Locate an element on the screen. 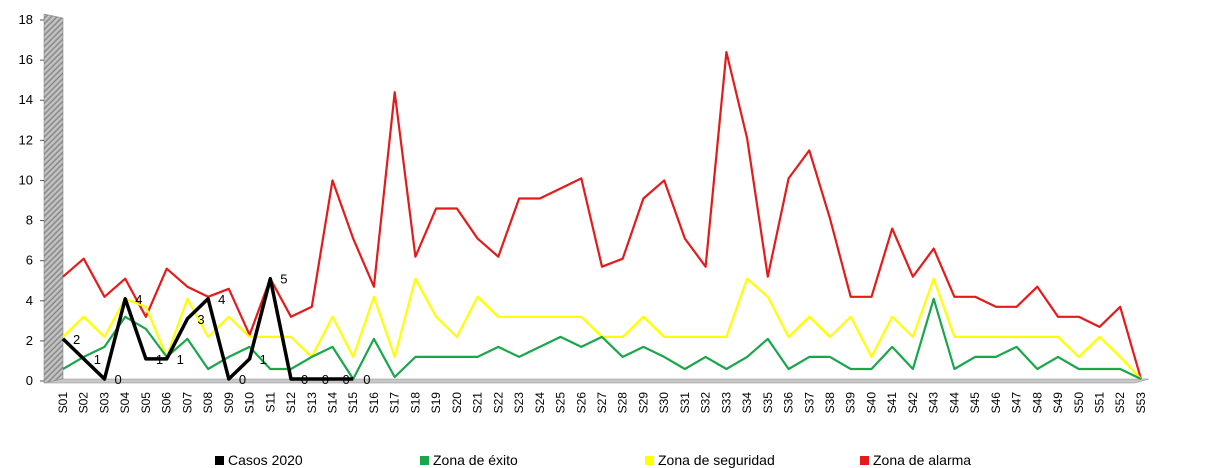 This screenshot has height=468, width=1212. x-tick-label: S31 is located at coordinates (685, 403).